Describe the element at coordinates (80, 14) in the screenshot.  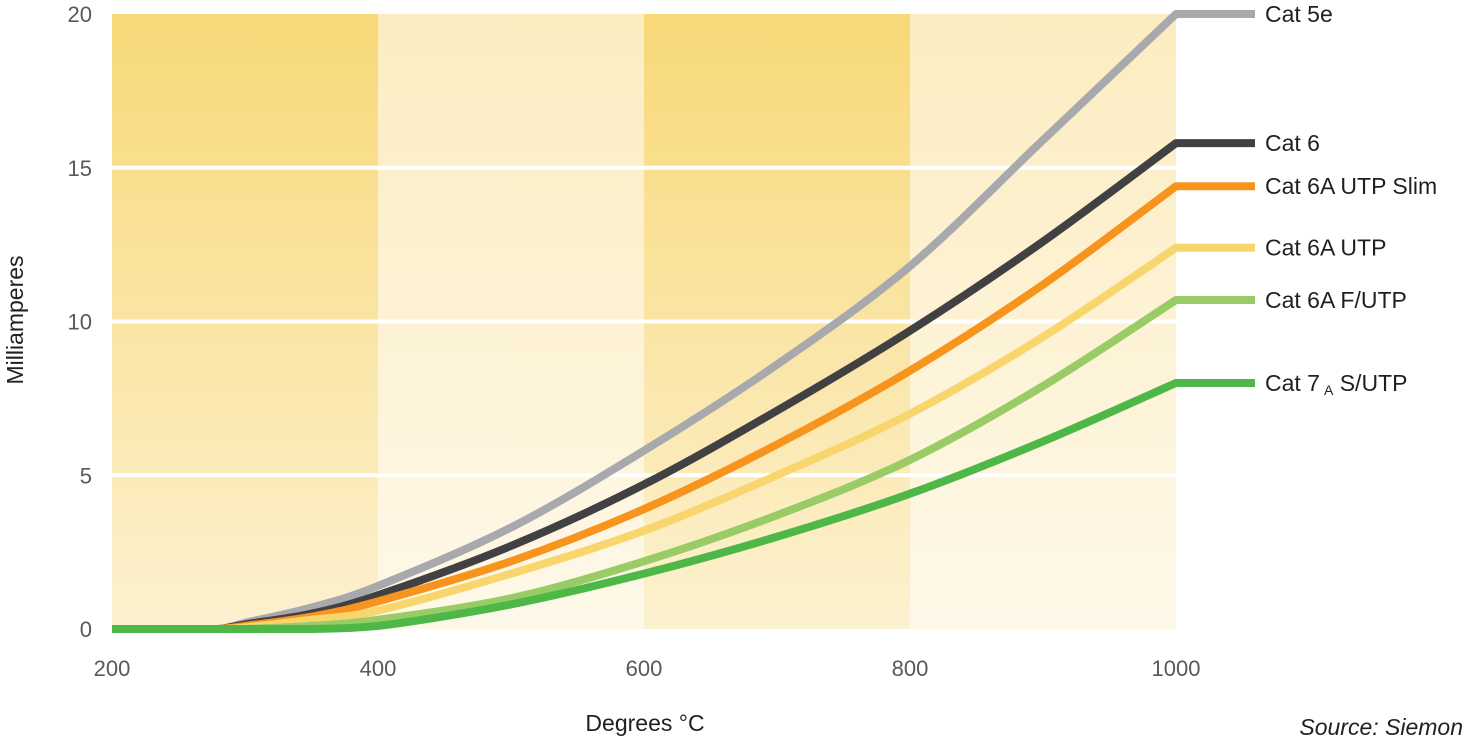
I see `y-tick-label: 20` at that location.